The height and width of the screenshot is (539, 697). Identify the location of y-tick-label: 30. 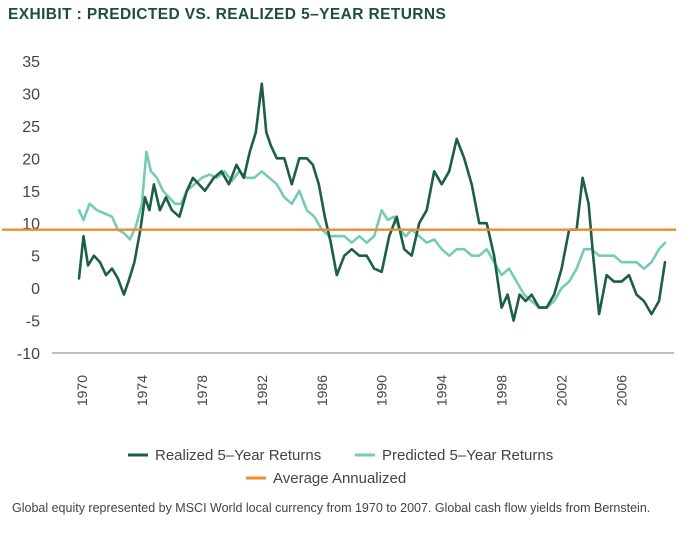
(31, 94).